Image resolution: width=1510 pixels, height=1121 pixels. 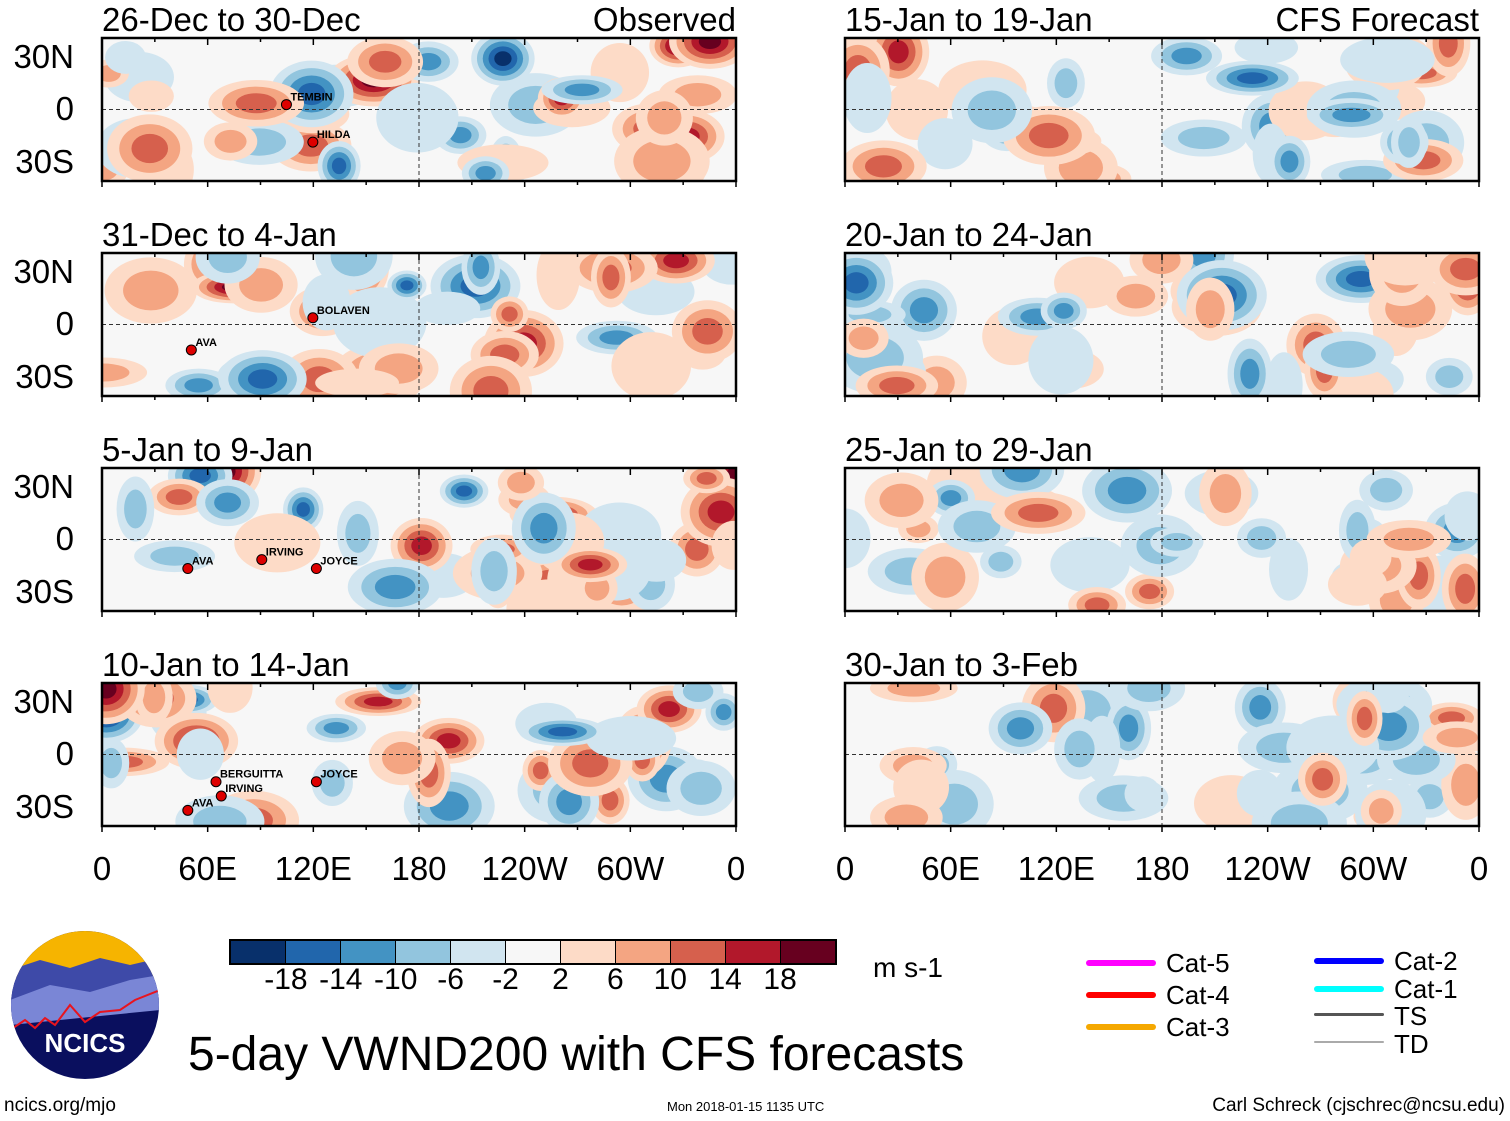 What do you see at coordinates (311, 98) in the screenshot?
I see `storm-label: TEMBIN` at bounding box center [311, 98].